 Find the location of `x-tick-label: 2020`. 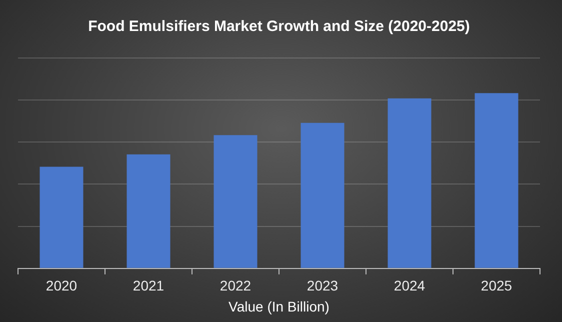

x-tick-label: 2020 is located at coordinates (62, 286).